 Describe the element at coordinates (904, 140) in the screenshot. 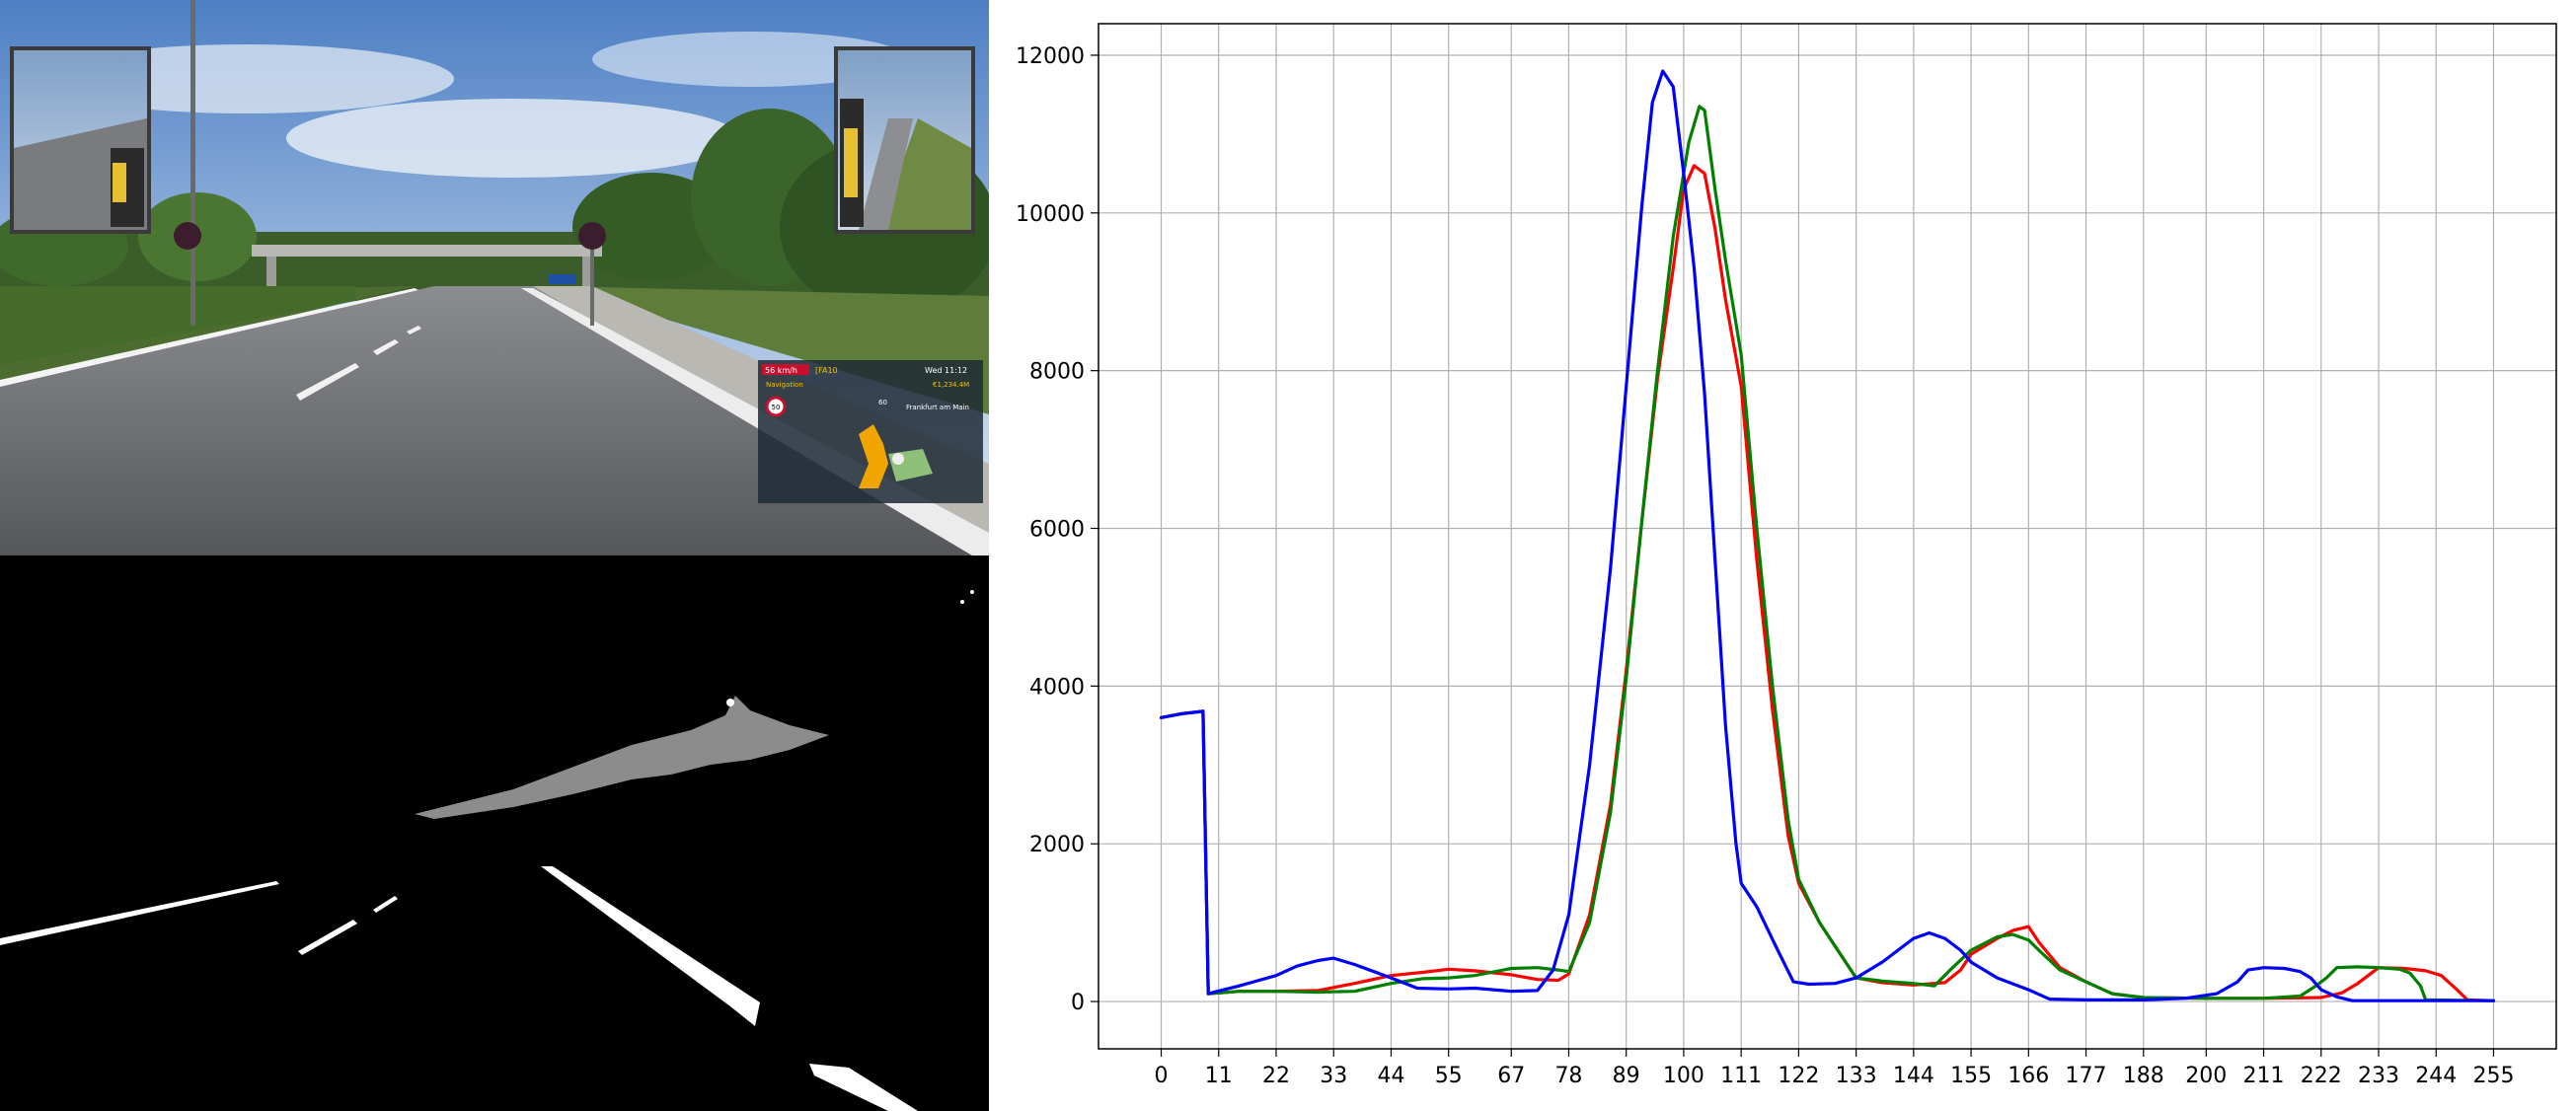

I see `right-mirror` at that location.